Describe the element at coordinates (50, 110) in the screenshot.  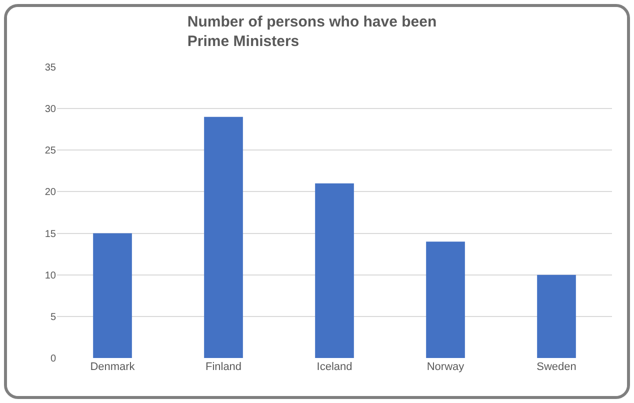
I see `y-tick-label: 30` at that location.